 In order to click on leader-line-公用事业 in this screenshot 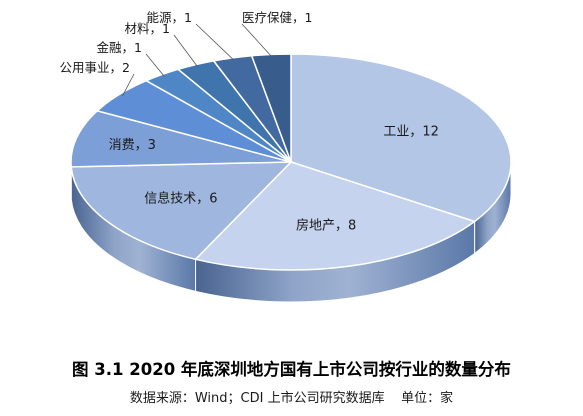, I will do `click(128, 85)`.